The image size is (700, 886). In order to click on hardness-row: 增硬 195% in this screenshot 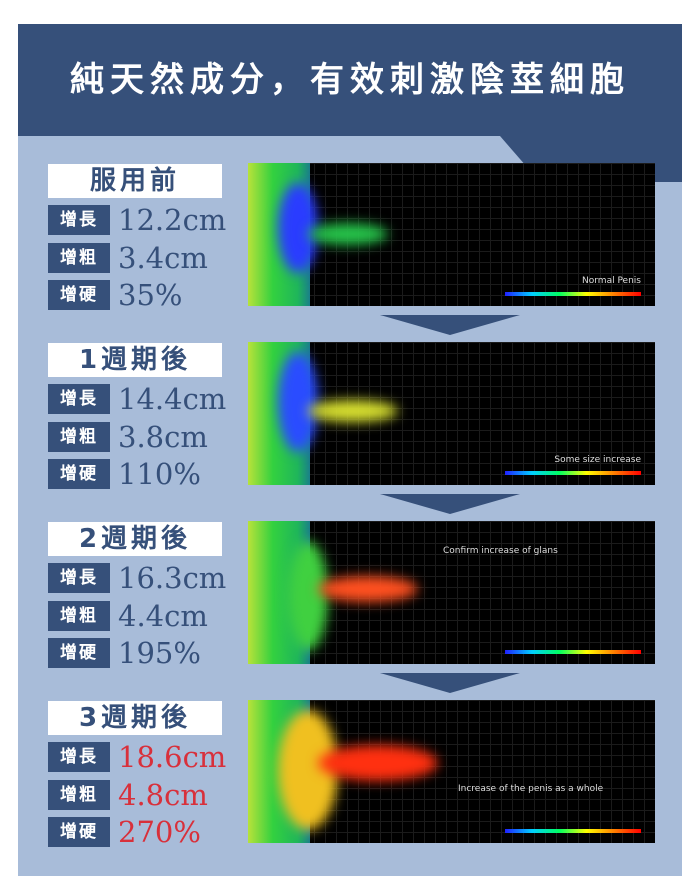, I will do `click(124, 653)`.